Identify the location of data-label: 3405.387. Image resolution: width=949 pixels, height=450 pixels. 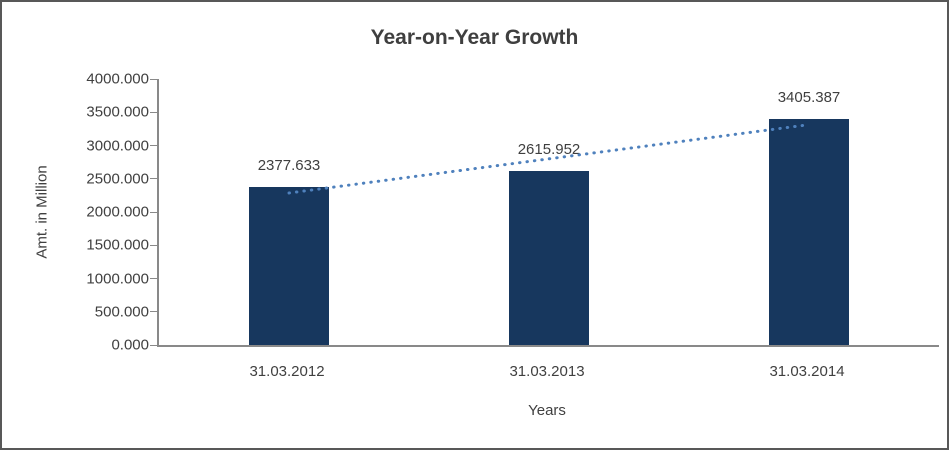
(809, 97).